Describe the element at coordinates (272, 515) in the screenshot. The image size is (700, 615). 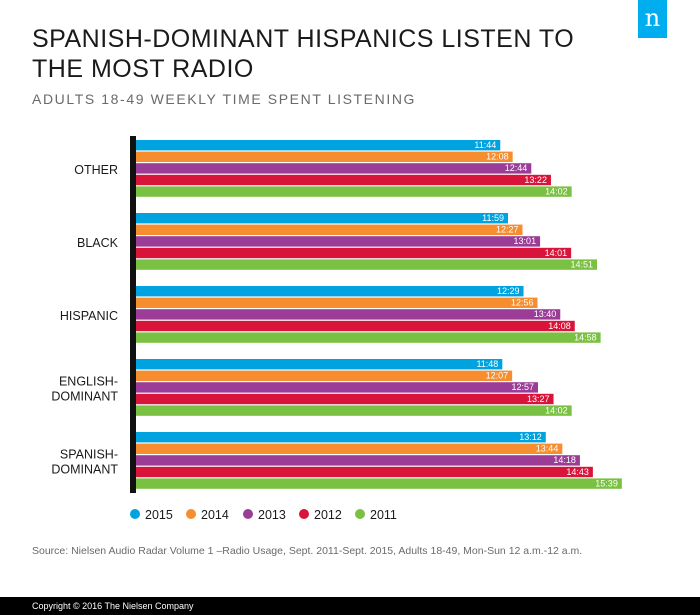
I see `legend-label: 2013` at that location.